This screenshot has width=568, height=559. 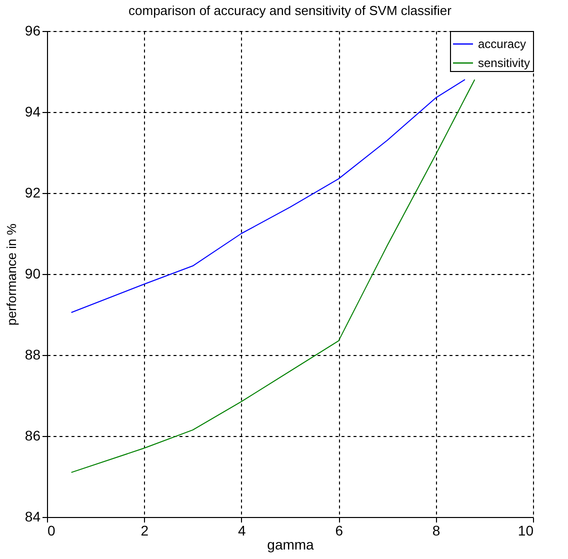 I want to click on x-axis-title: gamma, so click(x=290, y=544).